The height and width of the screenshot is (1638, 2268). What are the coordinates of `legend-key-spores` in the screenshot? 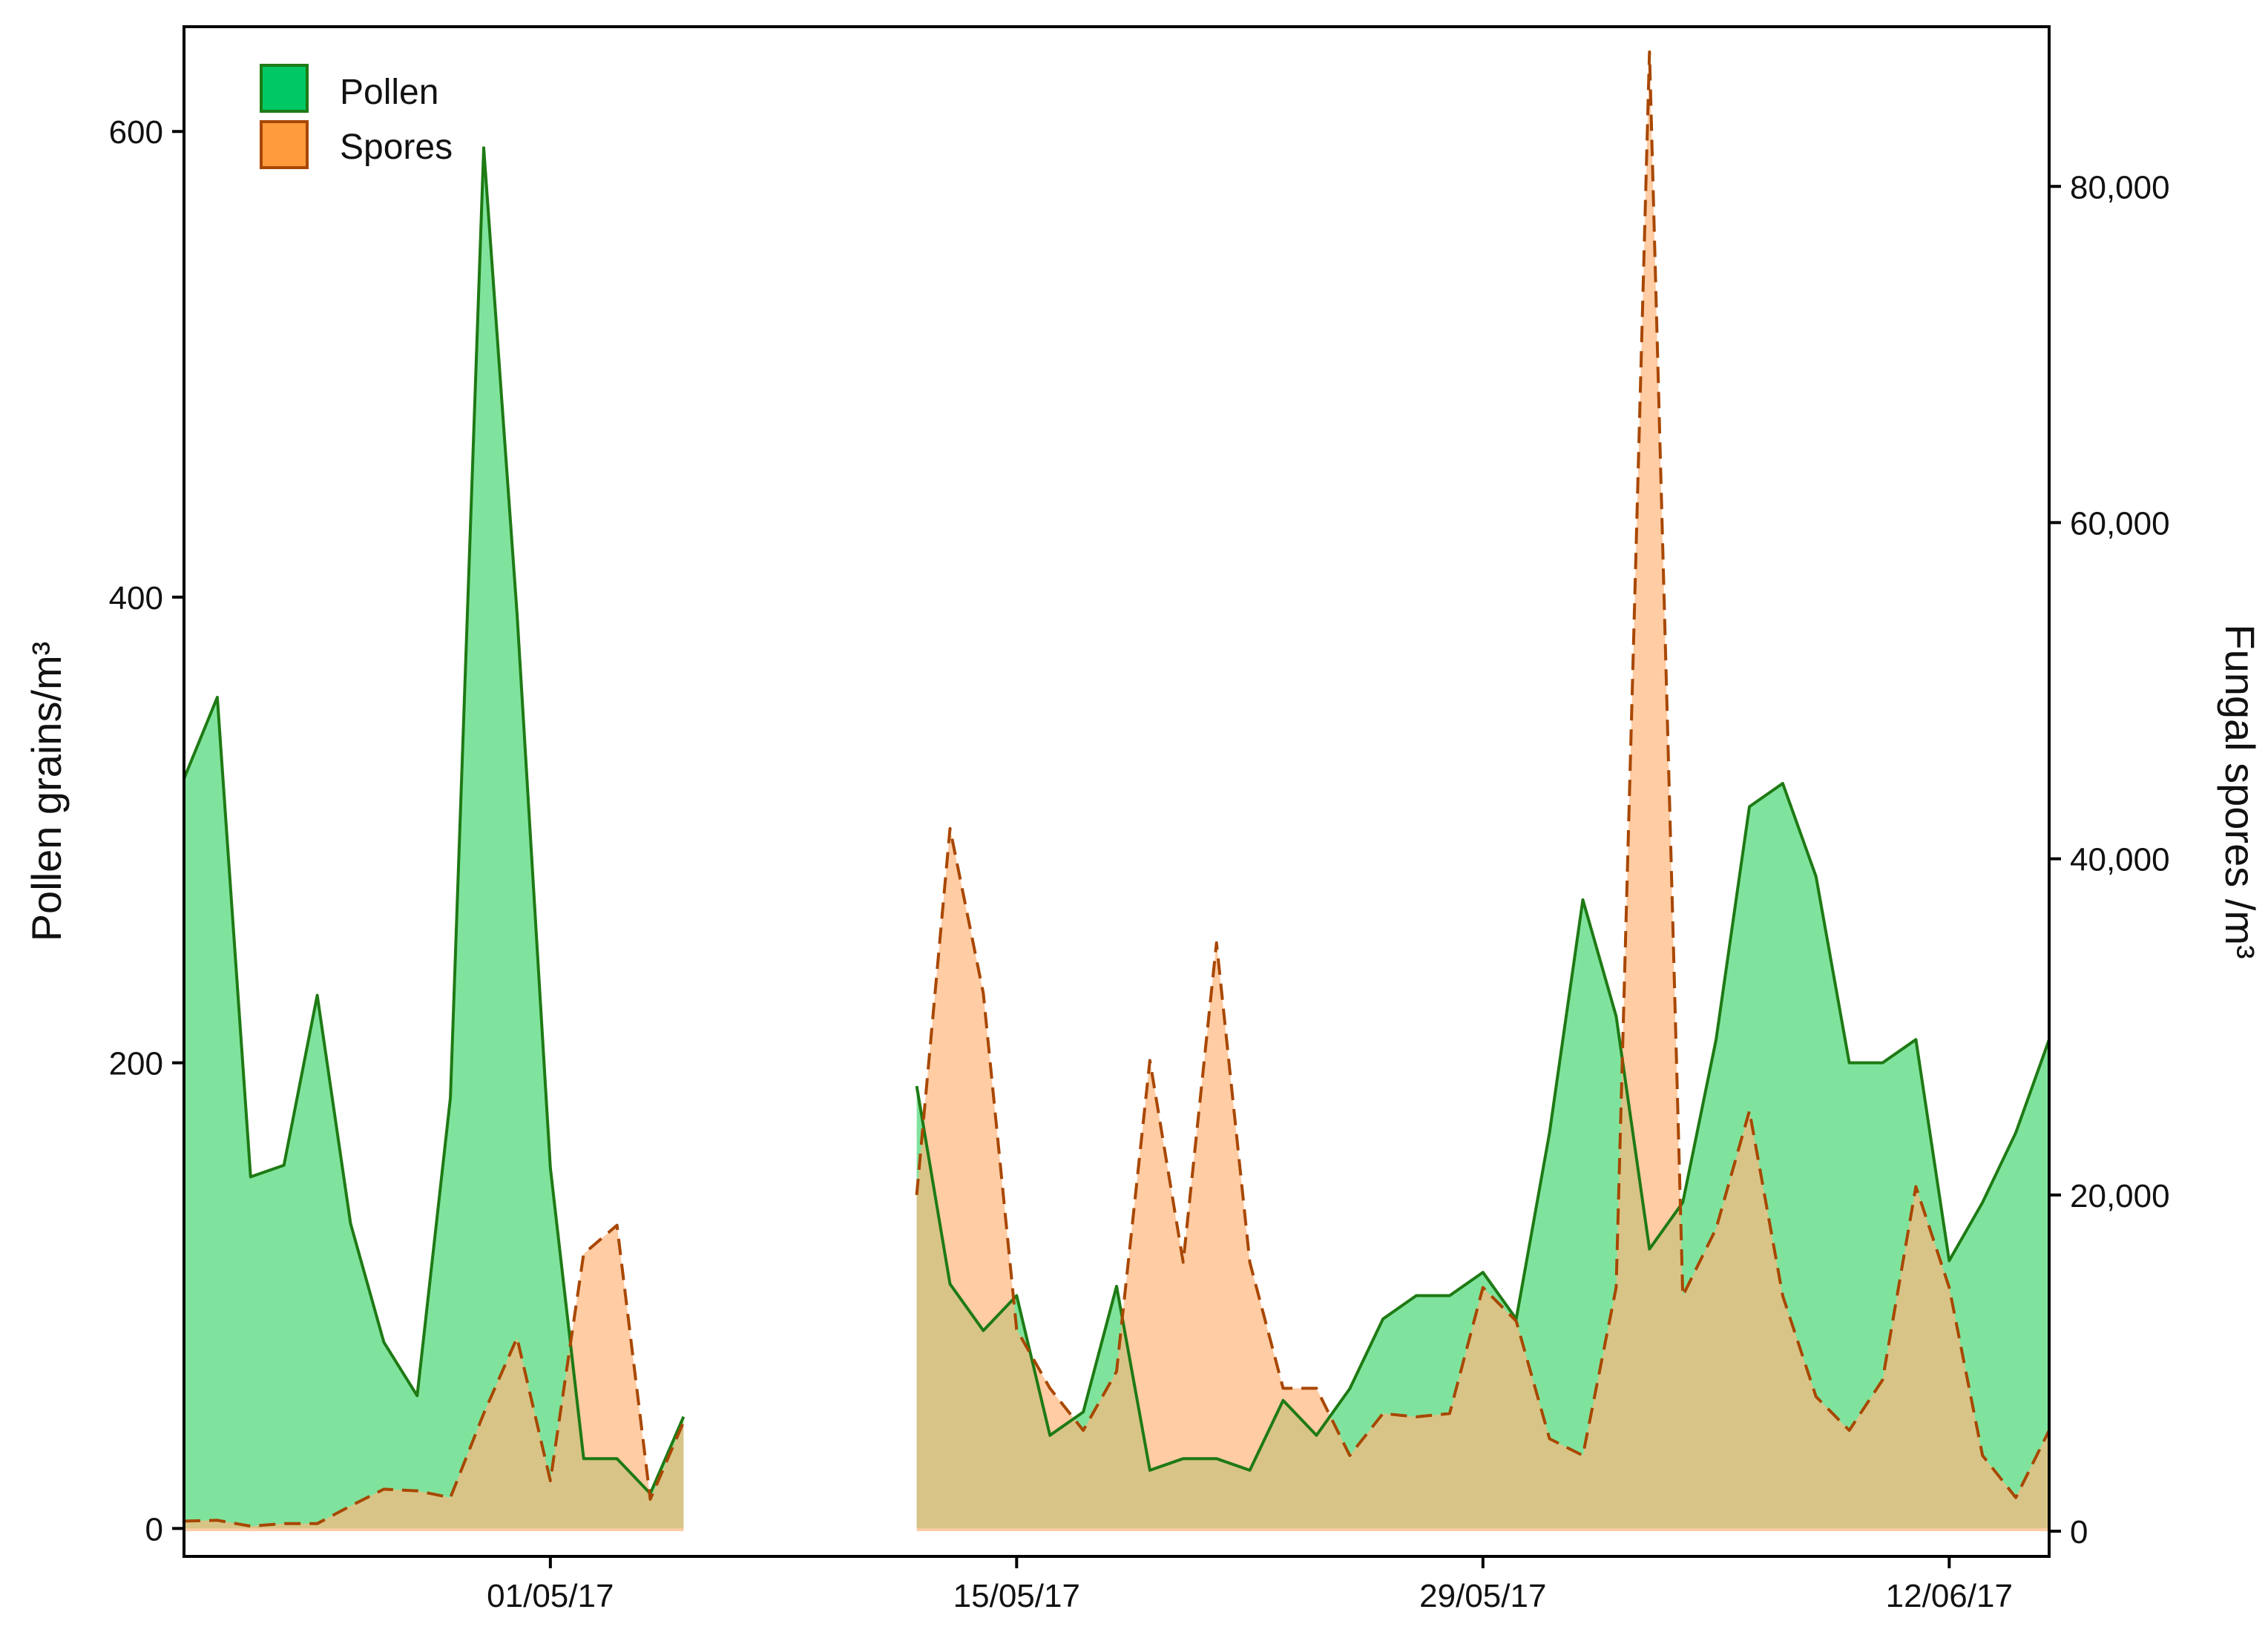 It's located at (284, 145).